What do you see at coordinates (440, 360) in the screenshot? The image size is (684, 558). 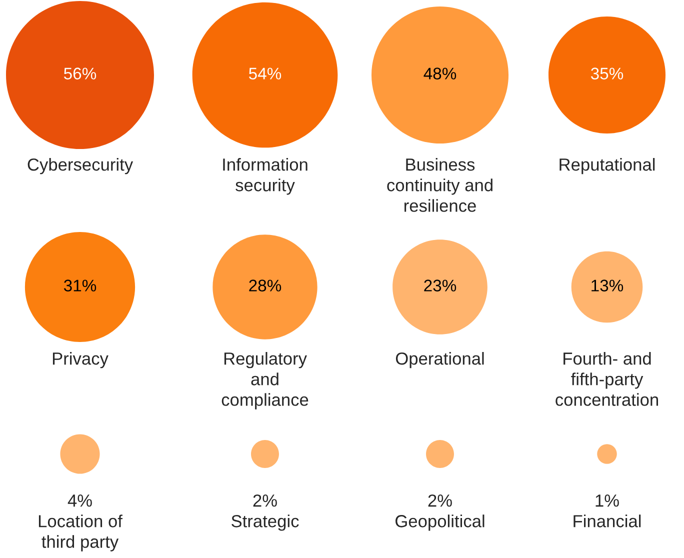 I see `category-label: Operational` at bounding box center [440, 360].